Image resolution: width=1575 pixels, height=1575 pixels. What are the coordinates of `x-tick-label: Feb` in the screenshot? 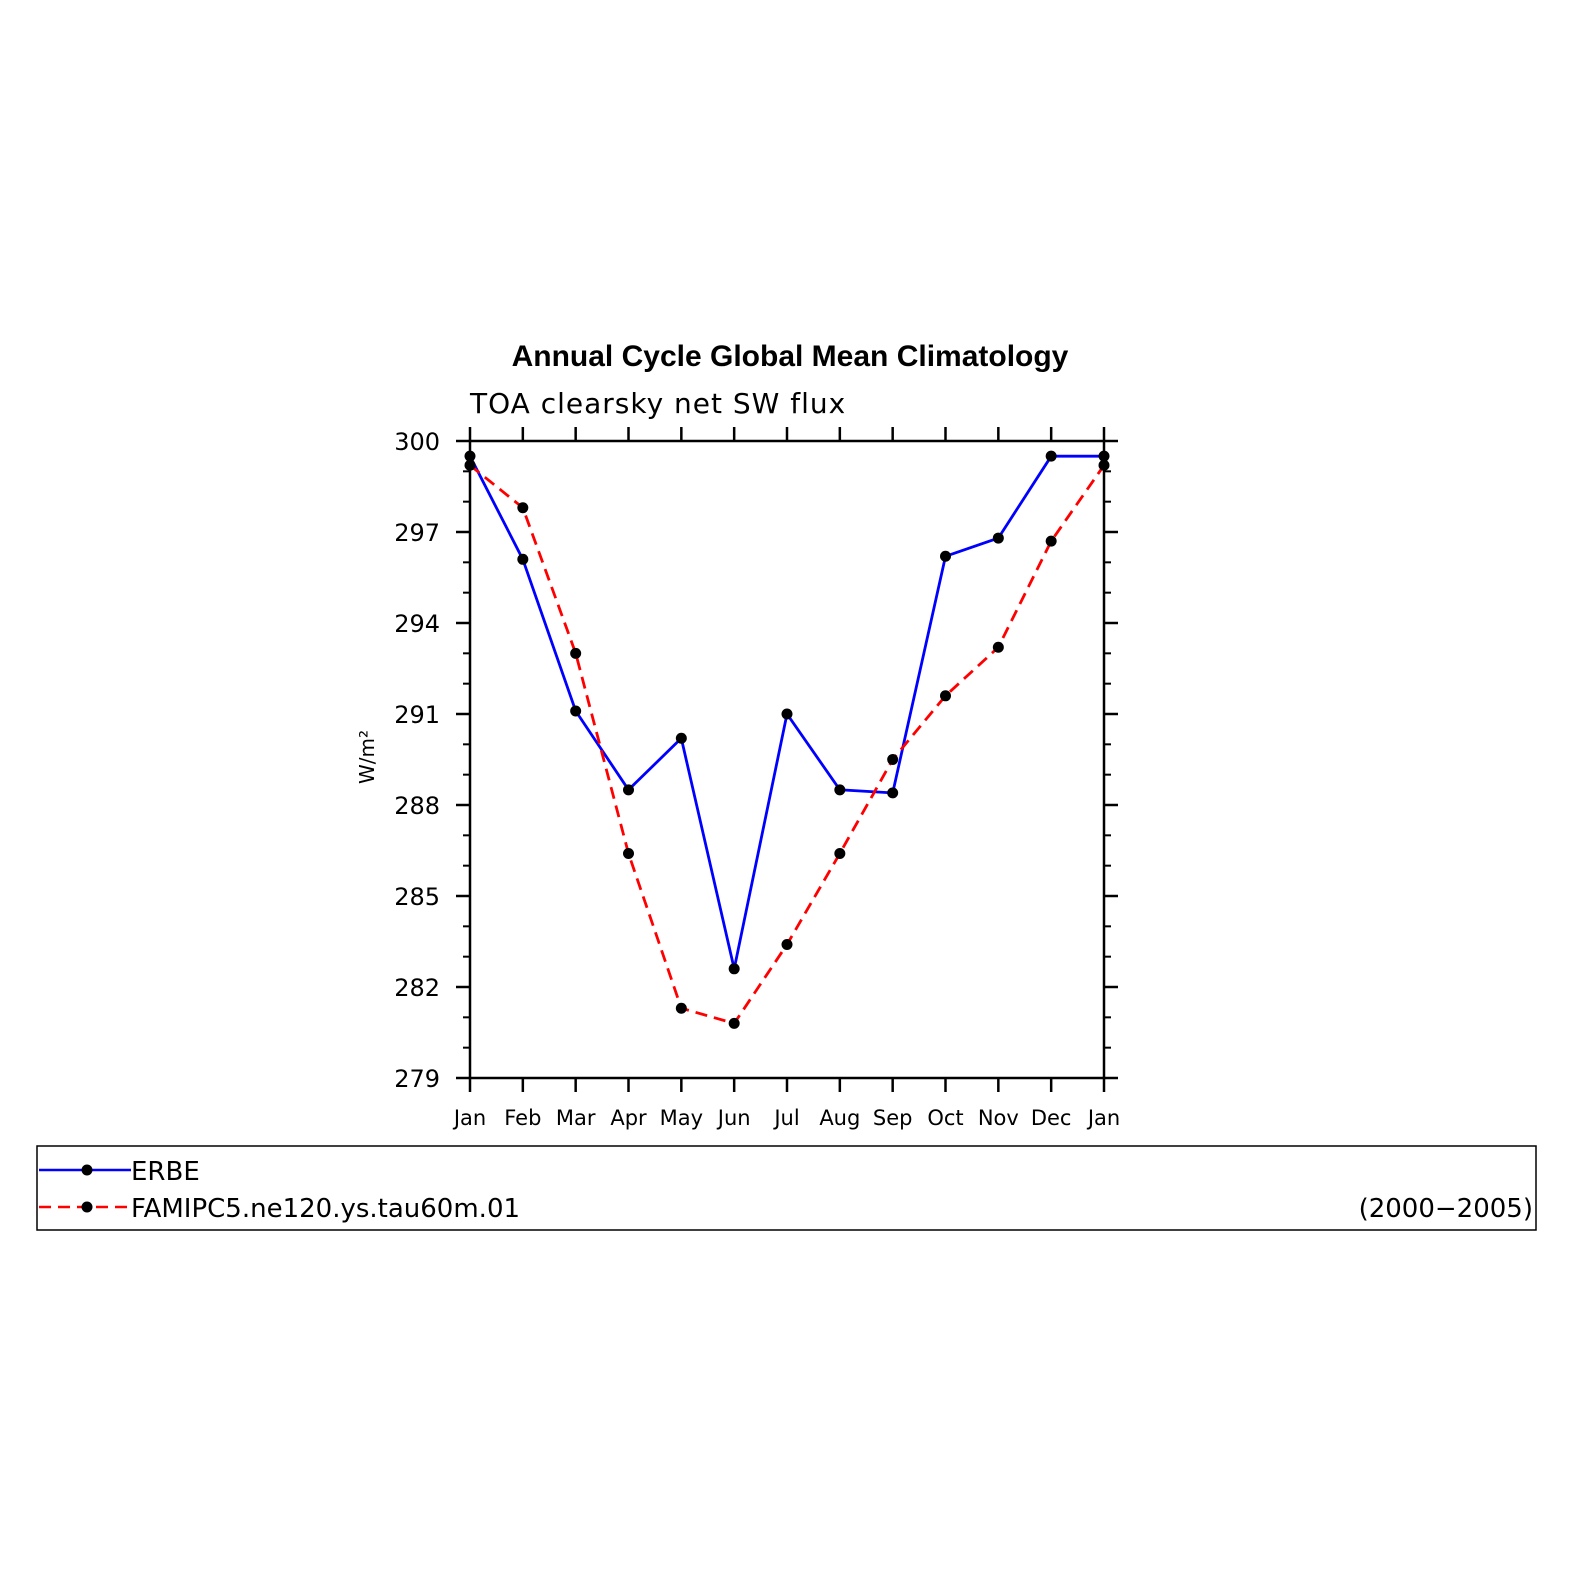 It's located at (522, 1118).